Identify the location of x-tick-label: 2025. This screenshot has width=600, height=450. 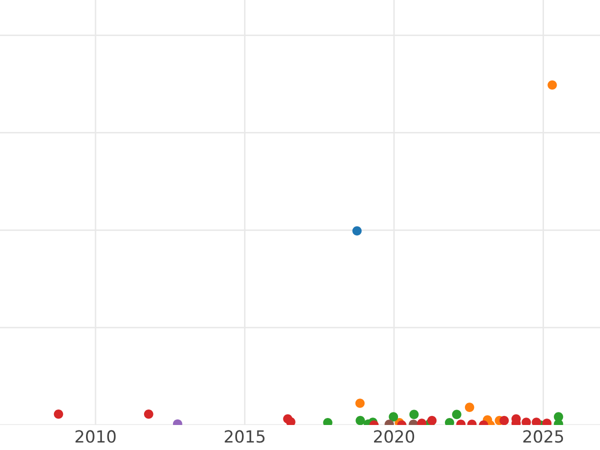
(543, 436).